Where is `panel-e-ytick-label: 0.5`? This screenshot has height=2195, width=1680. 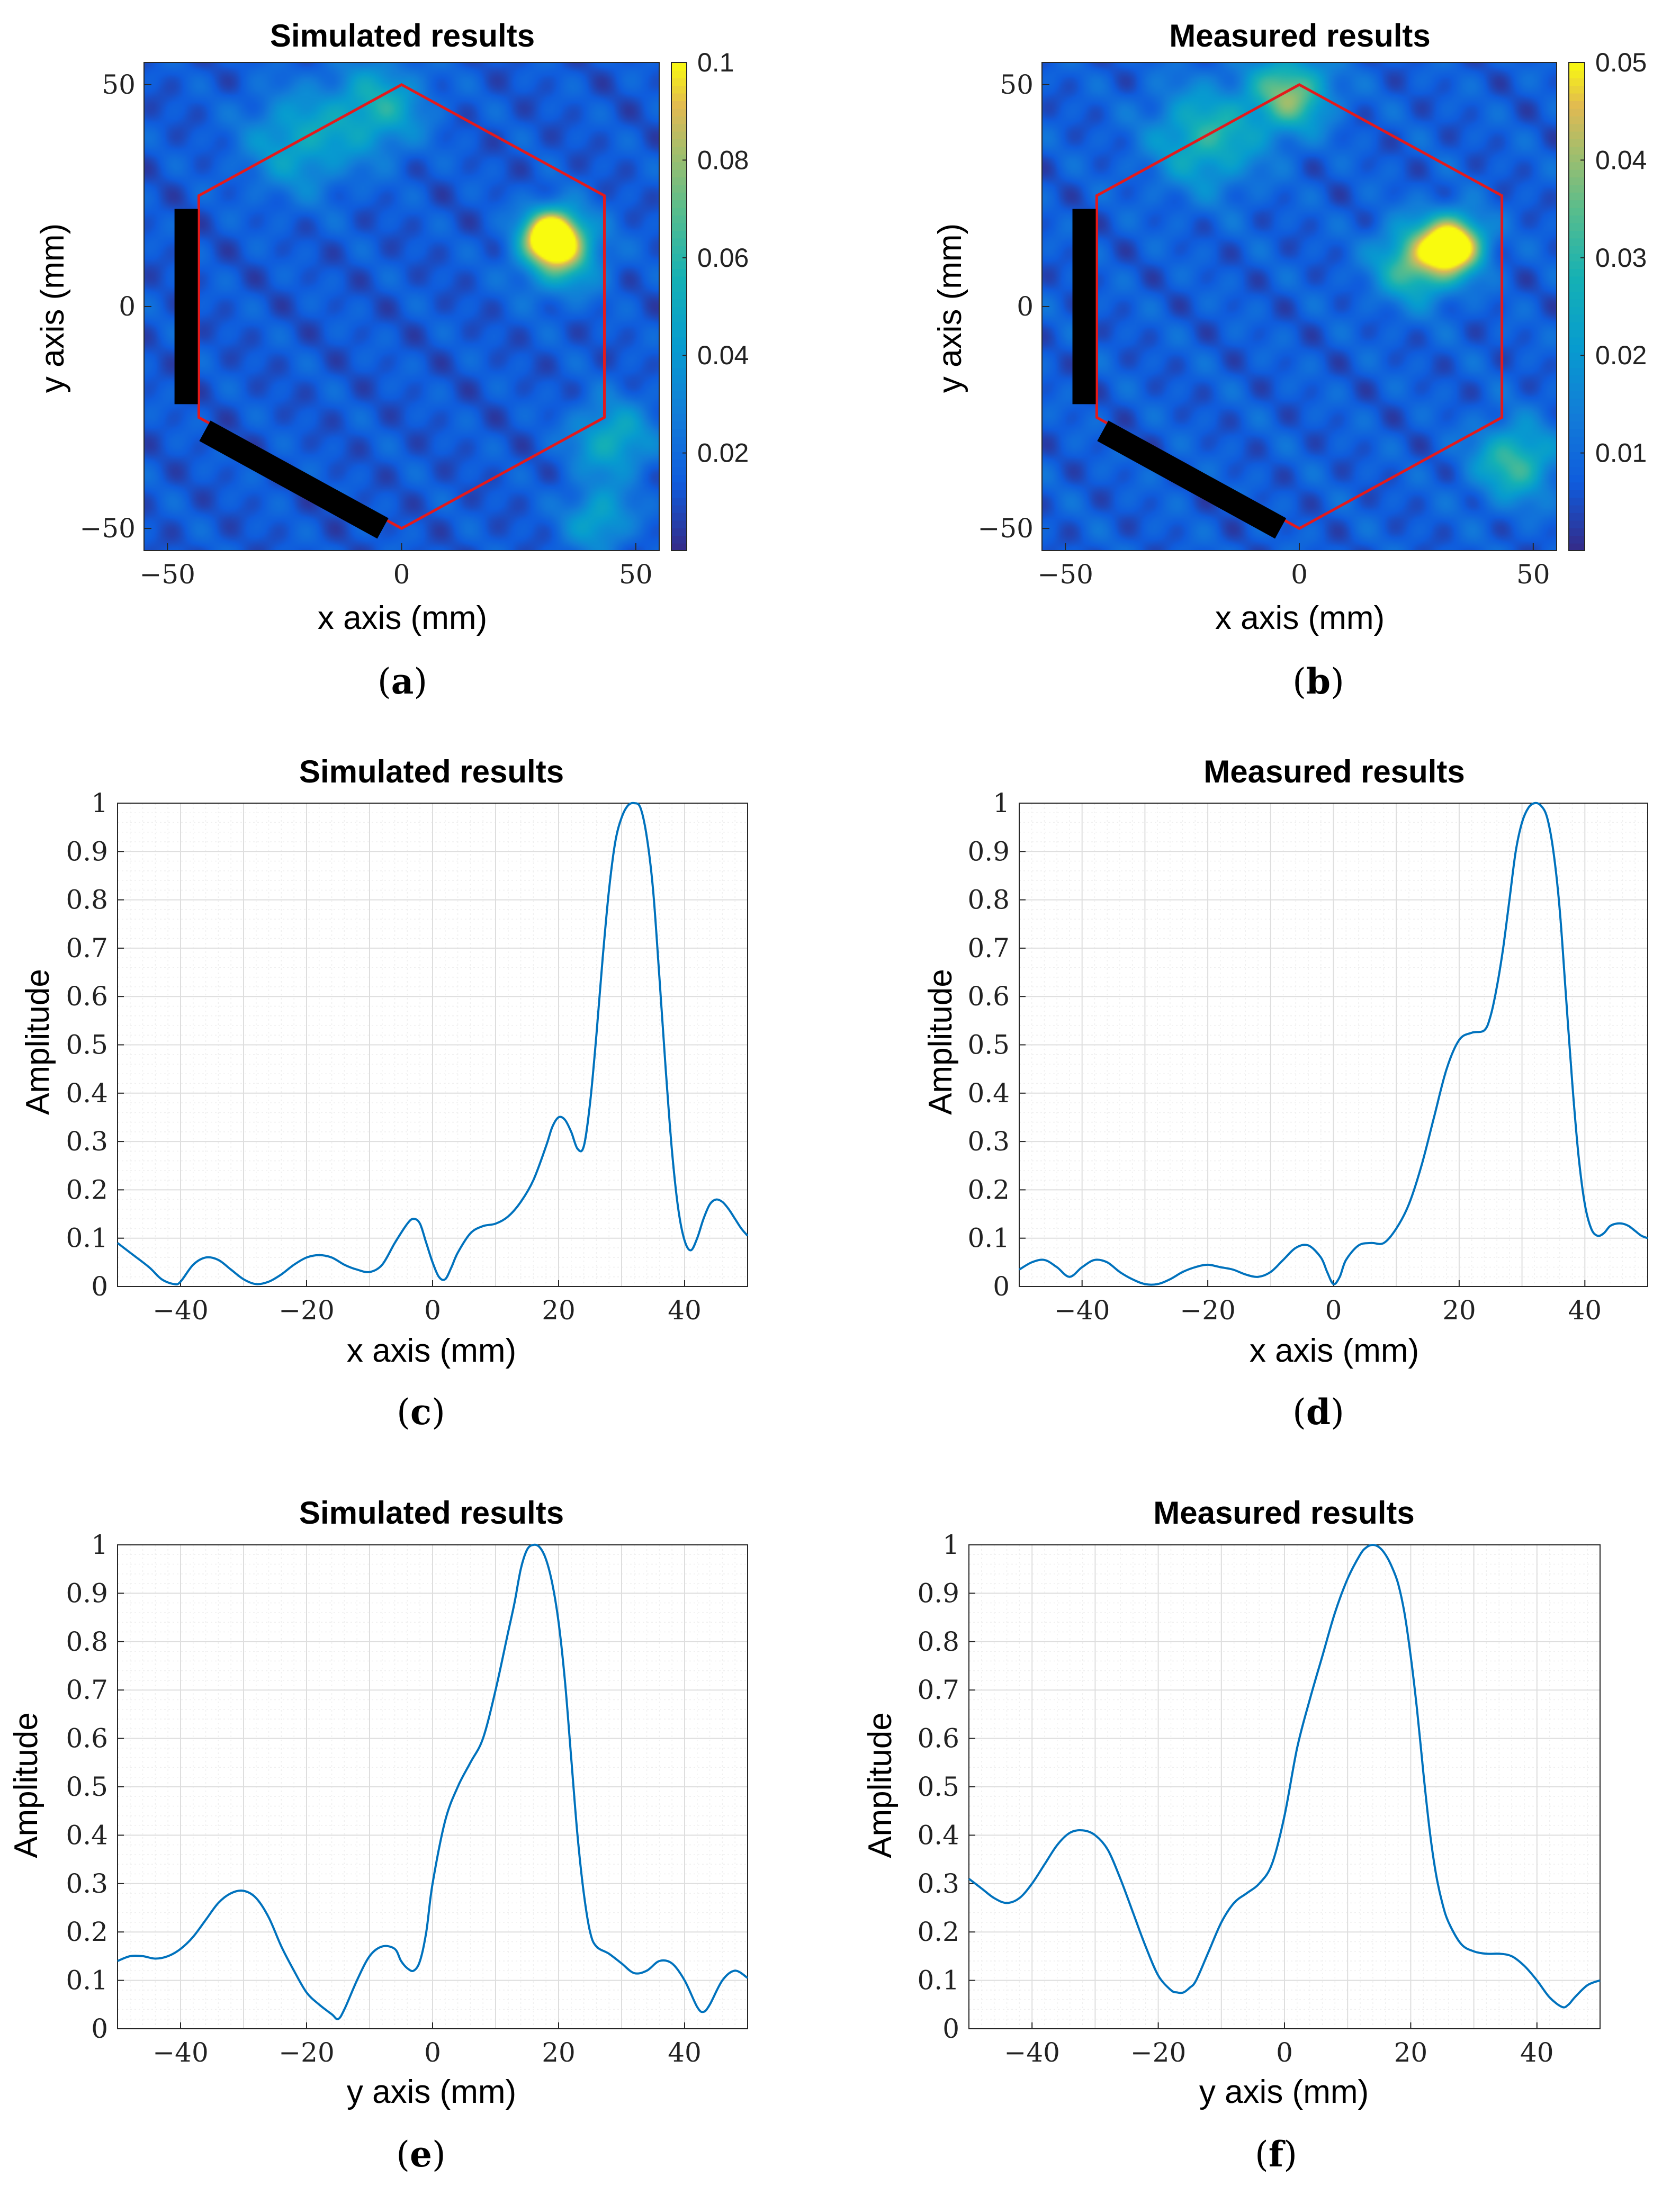
panel-e-ytick-label: 0.5 is located at coordinates (87, 1787).